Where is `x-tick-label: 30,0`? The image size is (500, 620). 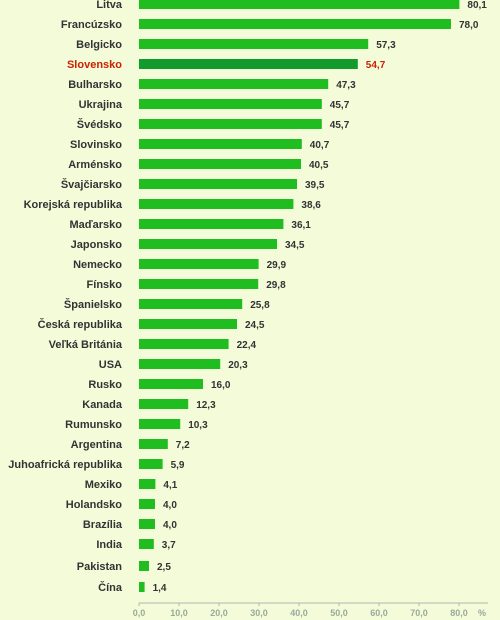
x-tick-label: 30,0 is located at coordinates (259, 613).